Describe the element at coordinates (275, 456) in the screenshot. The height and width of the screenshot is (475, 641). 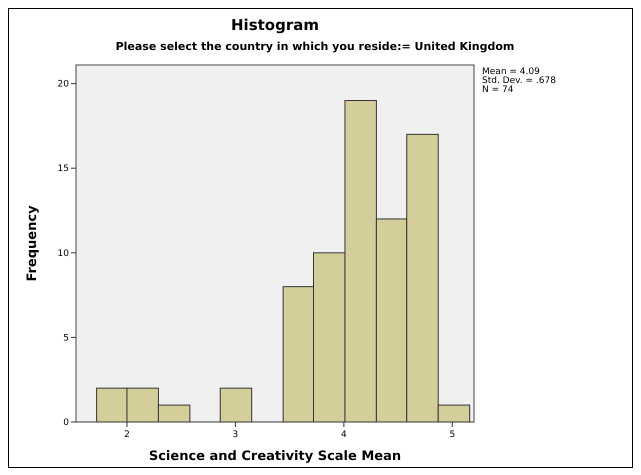
I see `x-axis-title: Science and Creativity Scale Mean` at that location.